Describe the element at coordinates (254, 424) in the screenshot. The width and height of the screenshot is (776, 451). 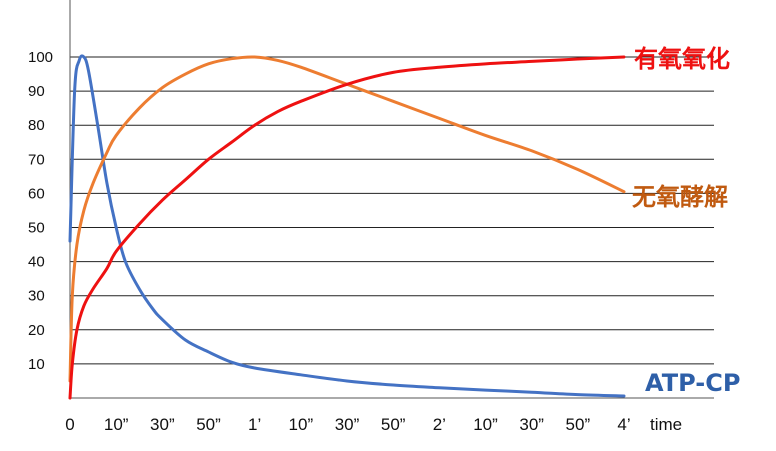
I see `x-tick-label: 1’` at that location.